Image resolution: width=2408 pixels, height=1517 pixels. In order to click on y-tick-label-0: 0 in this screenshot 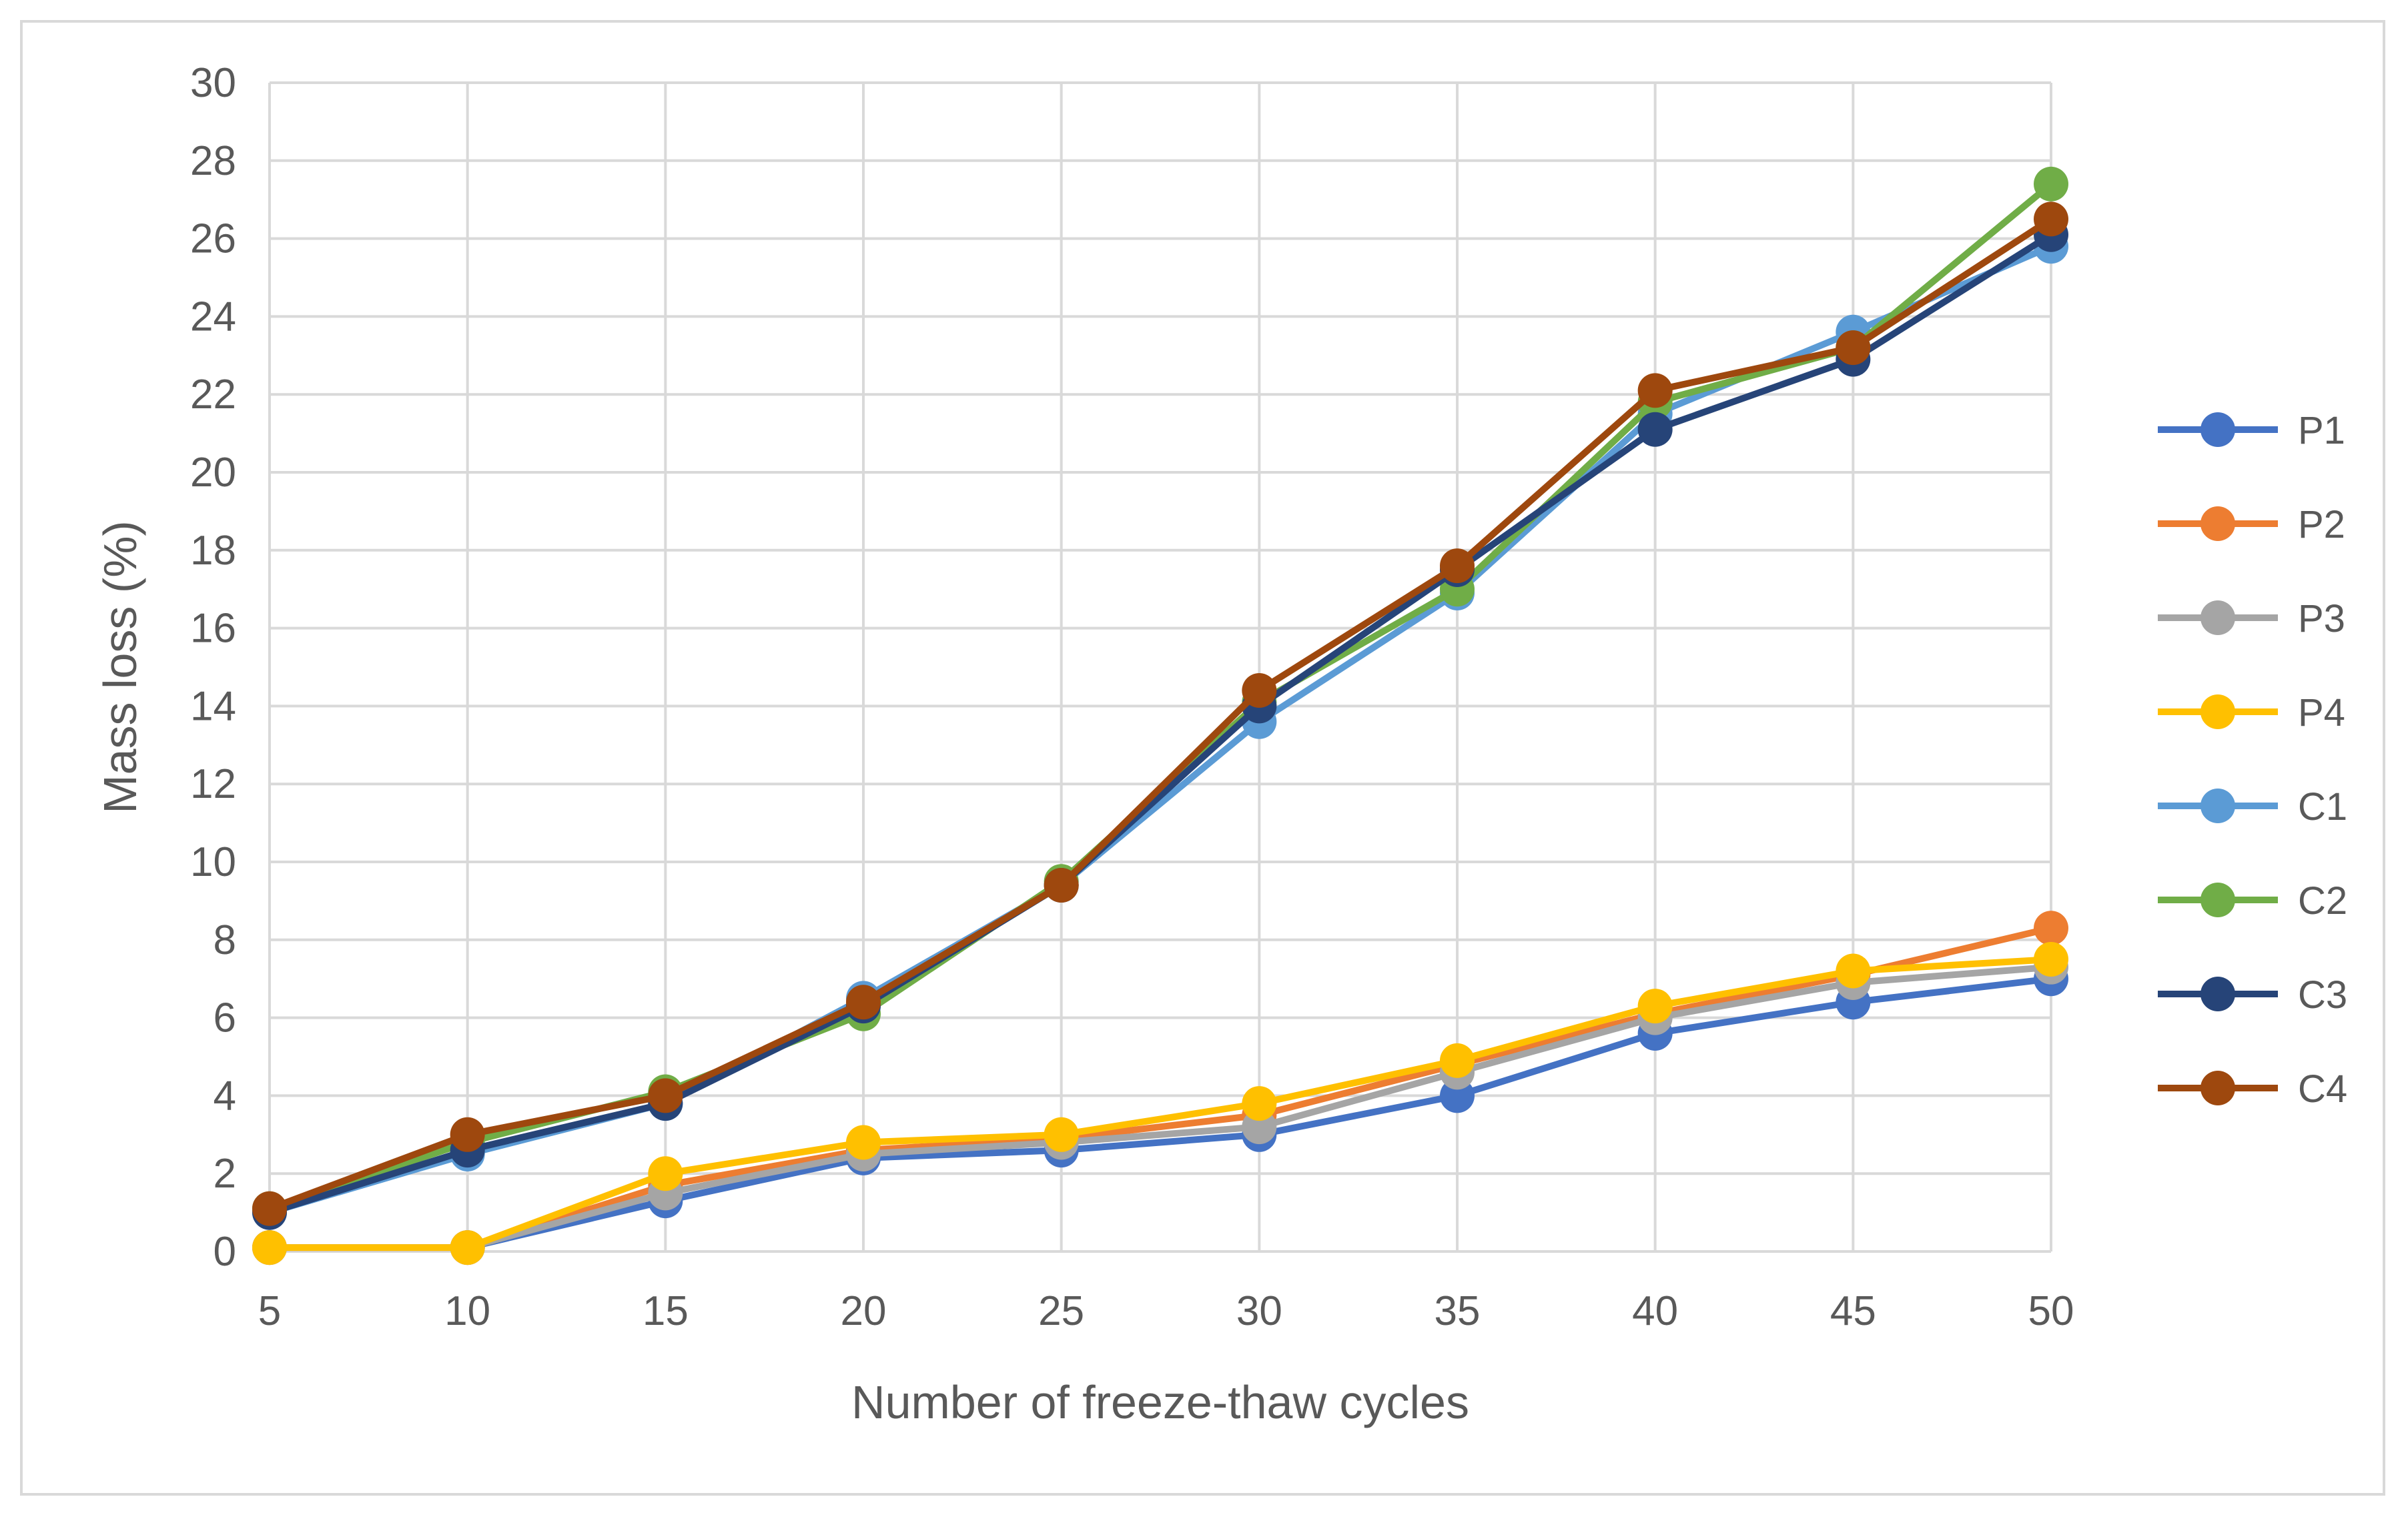, I will do `click(225, 1252)`.